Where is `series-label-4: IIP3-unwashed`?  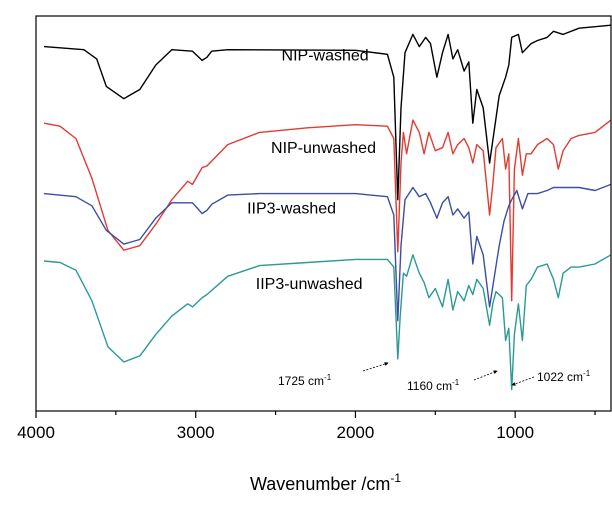 series-label-4: IIP3-unwashed is located at coordinates (309, 284).